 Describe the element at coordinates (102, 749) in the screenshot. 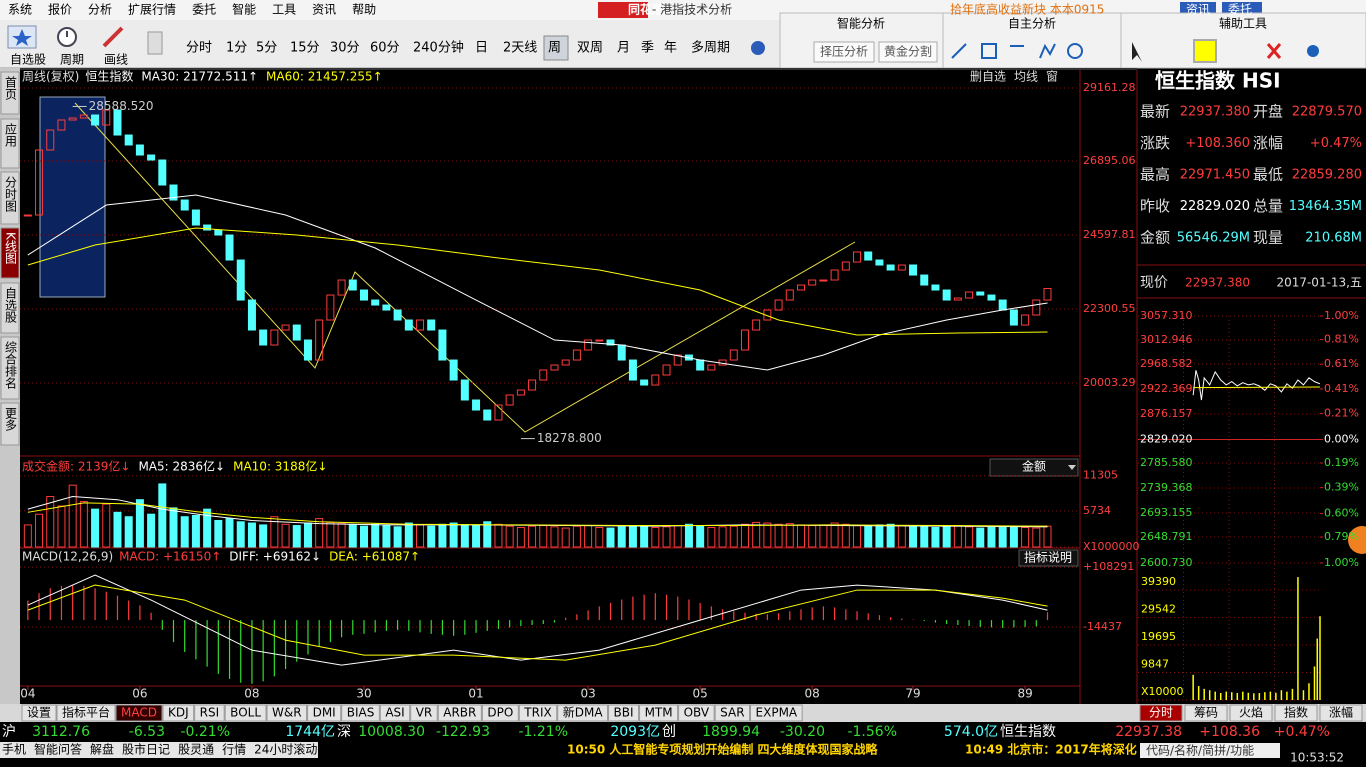

I see `bottom-button: 解盘` at that location.